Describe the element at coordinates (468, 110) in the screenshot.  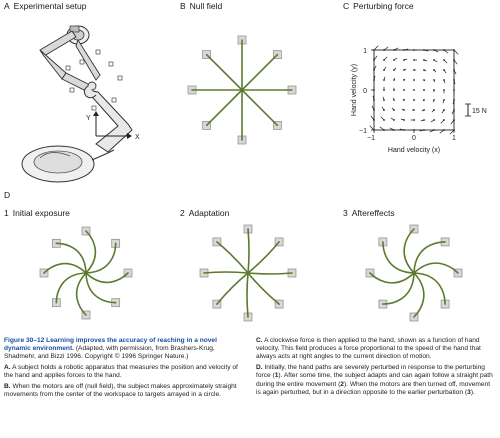
I see `force-scale-bar` at that location.